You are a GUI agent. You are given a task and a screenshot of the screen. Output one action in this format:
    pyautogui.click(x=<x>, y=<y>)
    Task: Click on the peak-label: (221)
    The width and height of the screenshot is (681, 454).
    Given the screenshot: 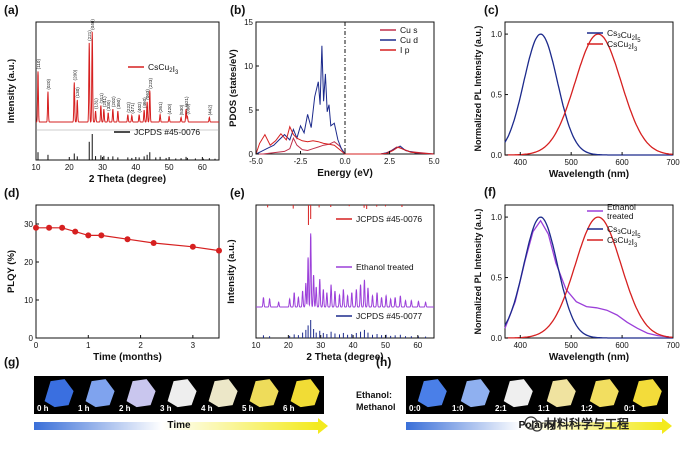 What is the action you would take?
    pyautogui.click(x=89, y=35)
    